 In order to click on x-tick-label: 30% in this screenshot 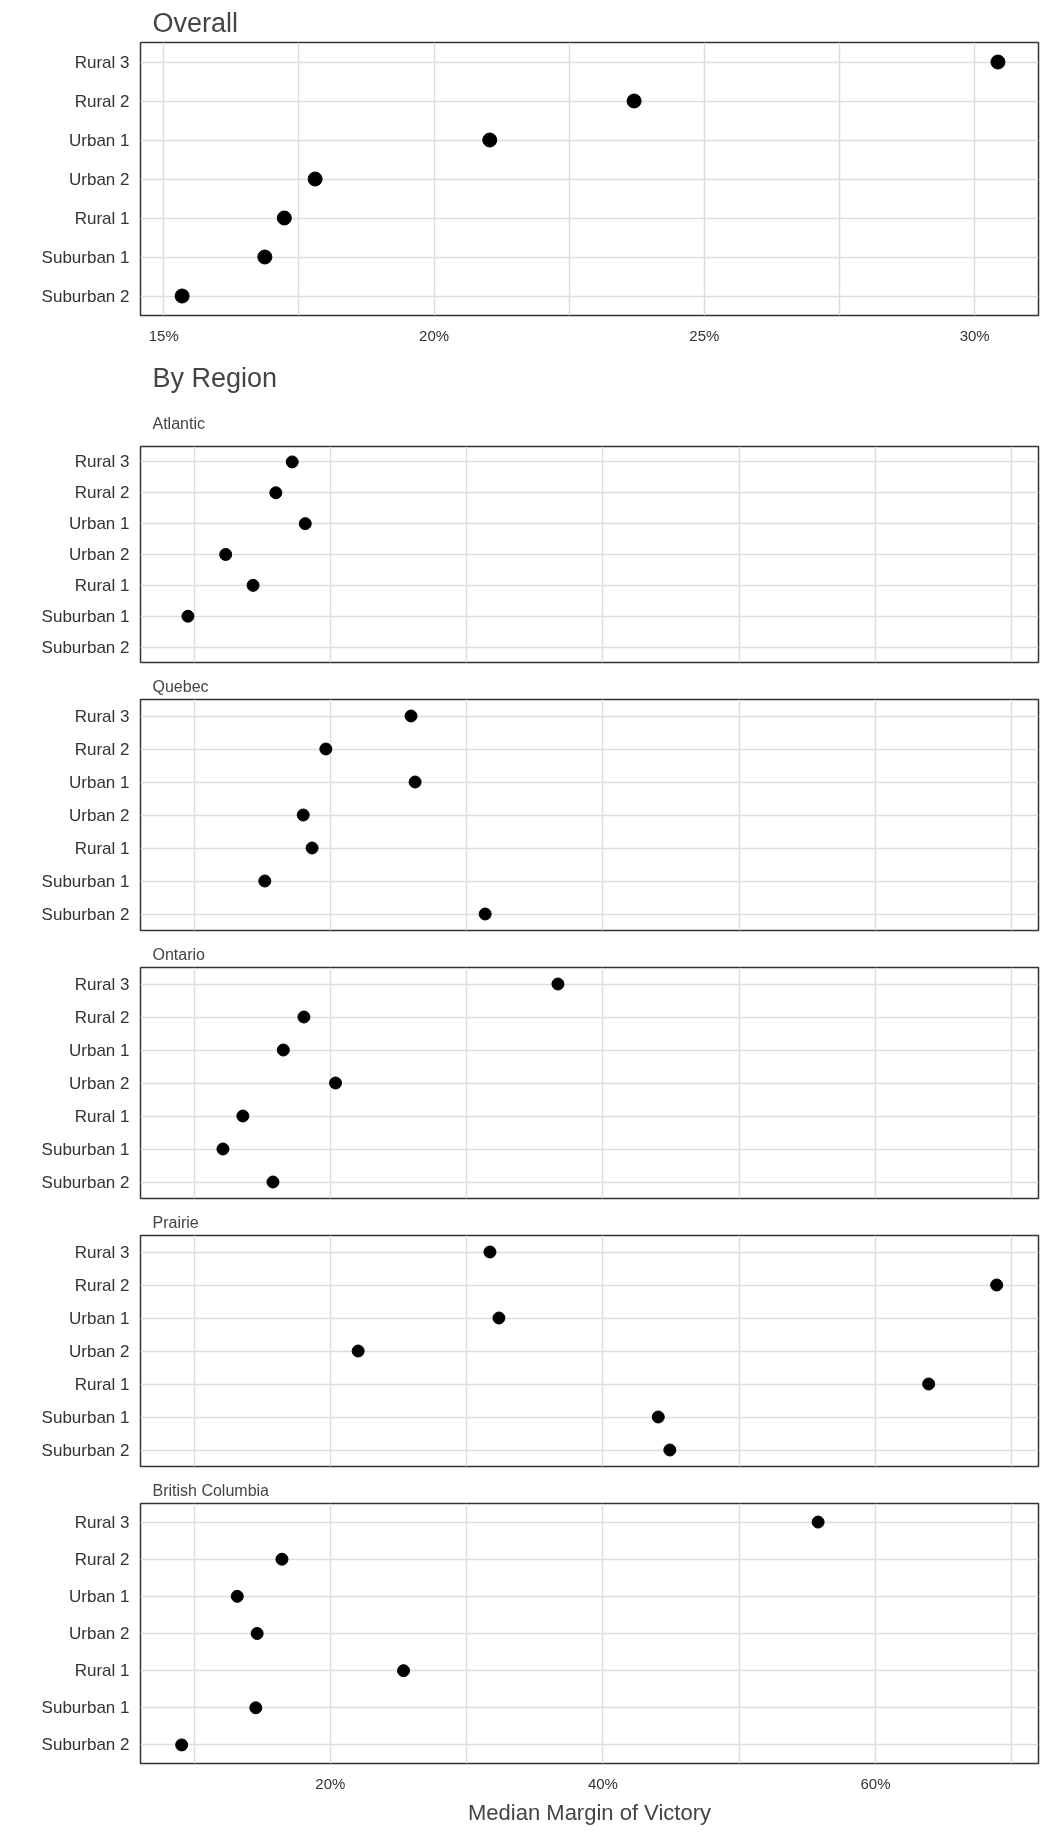, I will do `click(974, 335)`.